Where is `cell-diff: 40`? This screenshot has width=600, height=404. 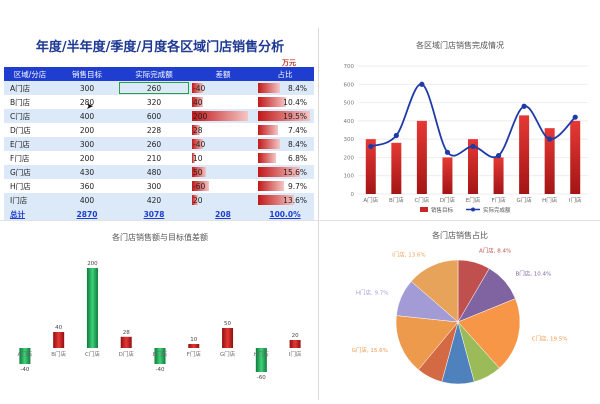
cell-diff: 40 is located at coordinates (223, 102).